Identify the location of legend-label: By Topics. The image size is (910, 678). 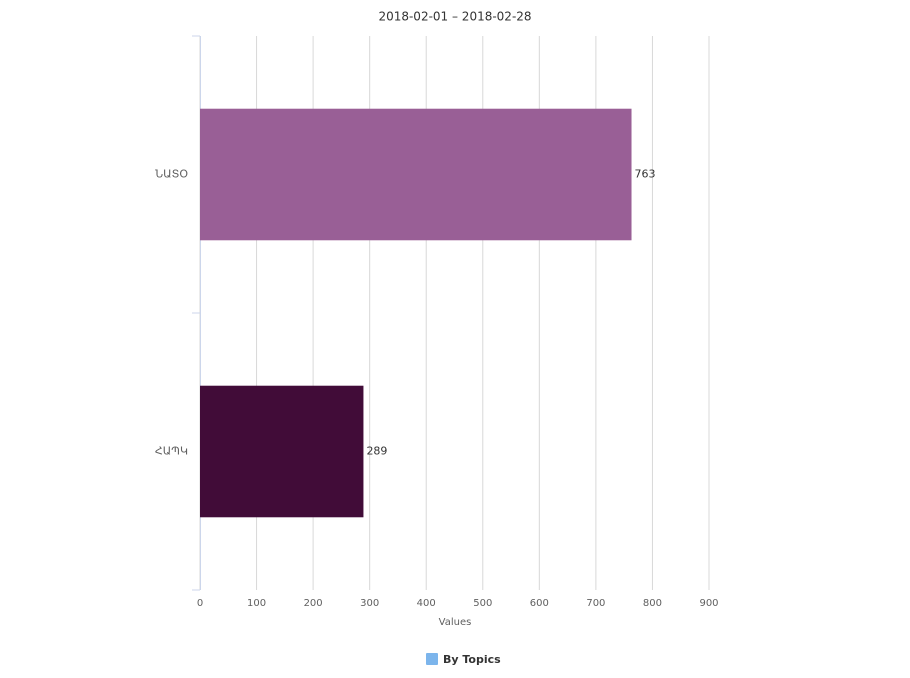
(472, 659).